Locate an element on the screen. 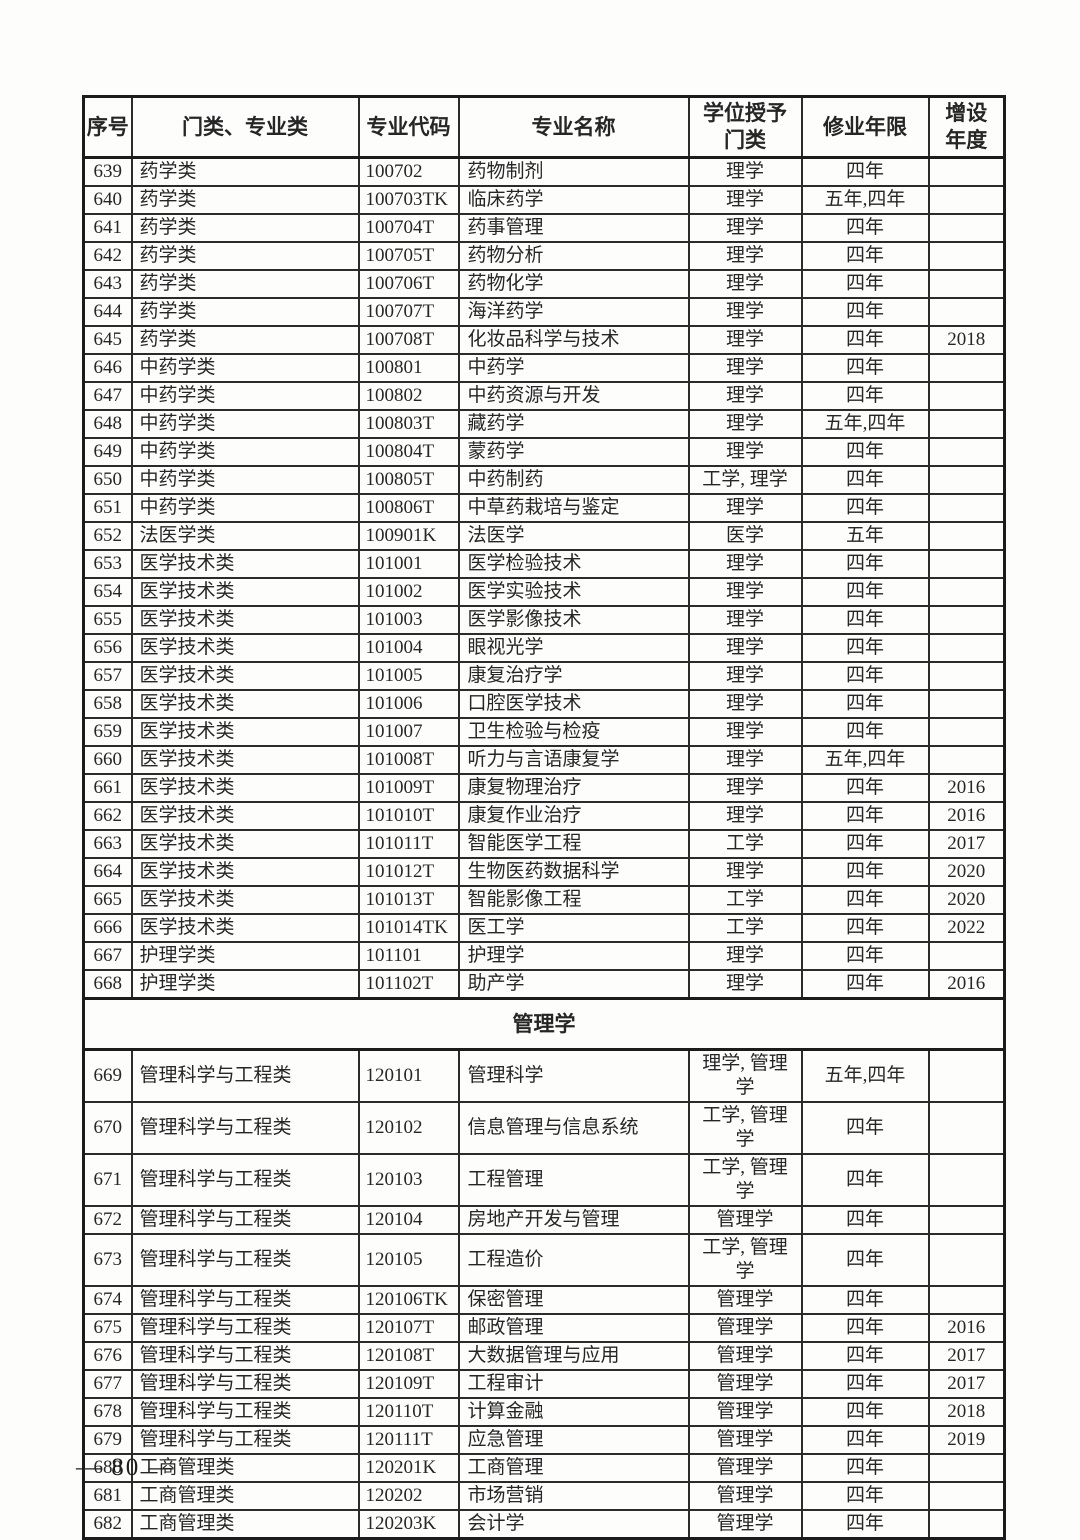 The width and height of the screenshot is (1080, 1540). cell-code: 100801 is located at coordinates (408, 368).